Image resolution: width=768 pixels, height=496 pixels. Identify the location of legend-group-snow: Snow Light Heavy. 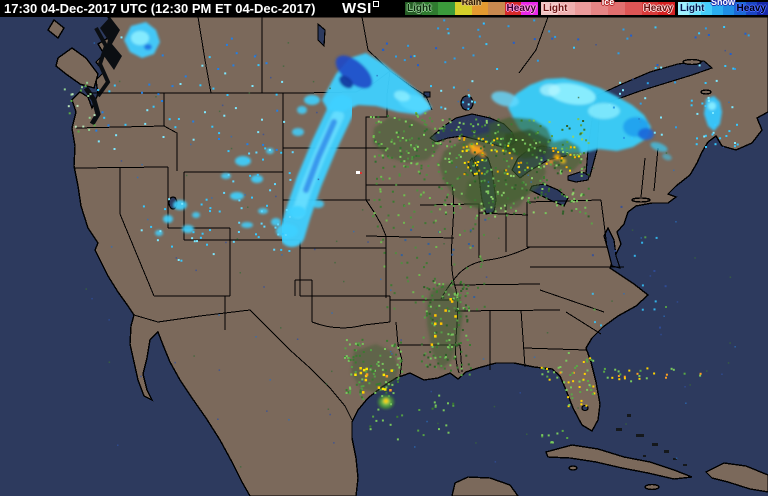
(723, 8).